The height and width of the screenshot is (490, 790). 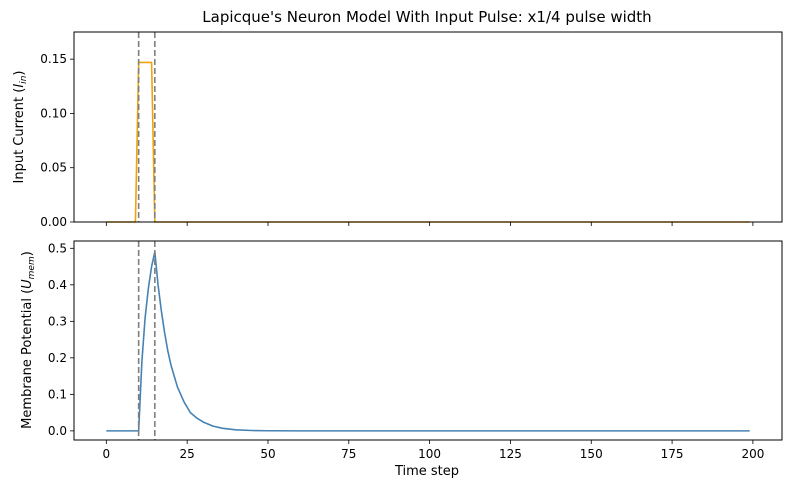 What do you see at coordinates (591, 454) in the screenshot?
I see `membrane-potential-x-tick-label: 150` at bounding box center [591, 454].